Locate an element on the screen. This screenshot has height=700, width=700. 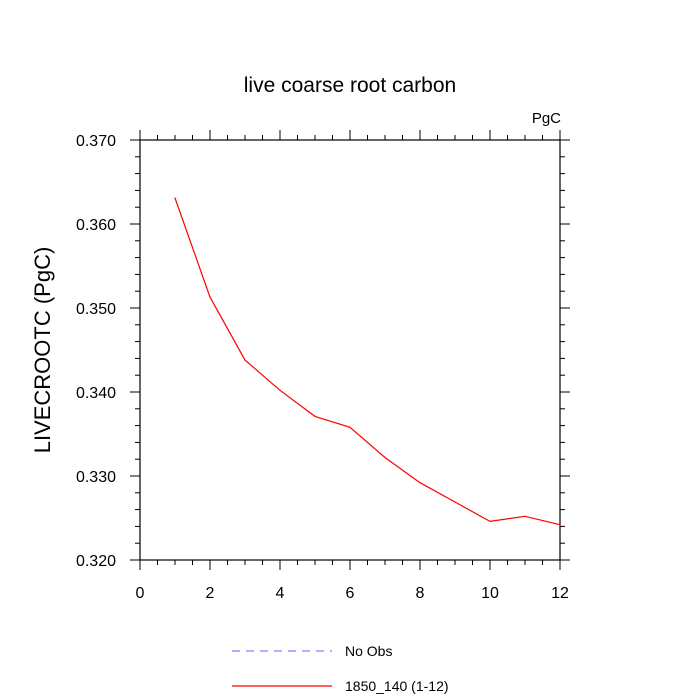
y-tick-label: 0.320 is located at coordinates (96, 561).